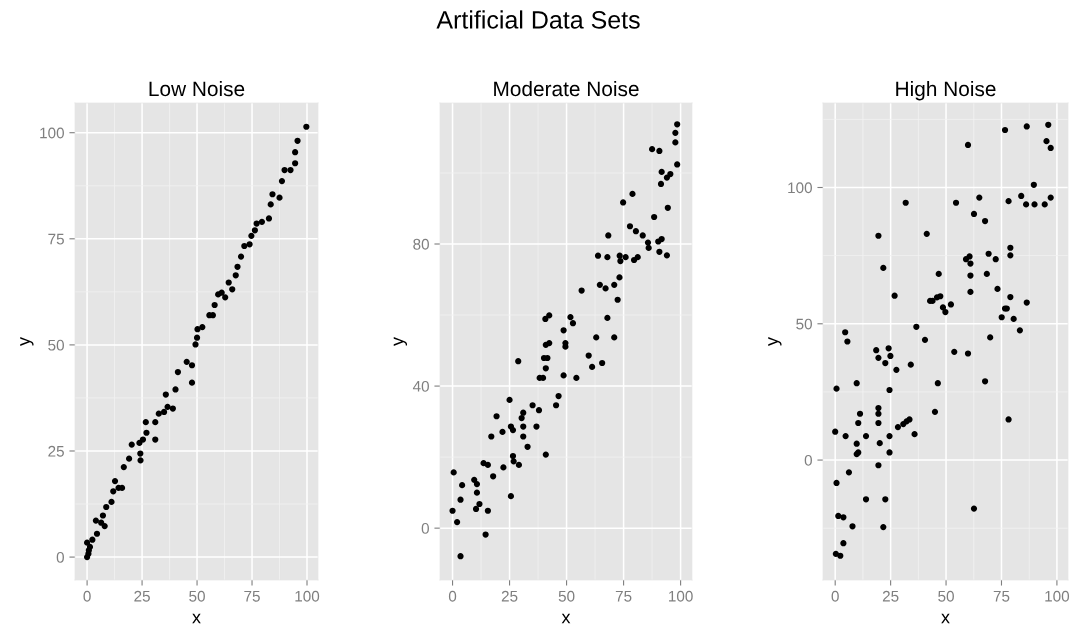 This screenshot has height=639, width=1077. What do you see at coordinates (421, 244) in the screenshot?
I see `y-tick-label: 80` at bounding box center [421, 244].